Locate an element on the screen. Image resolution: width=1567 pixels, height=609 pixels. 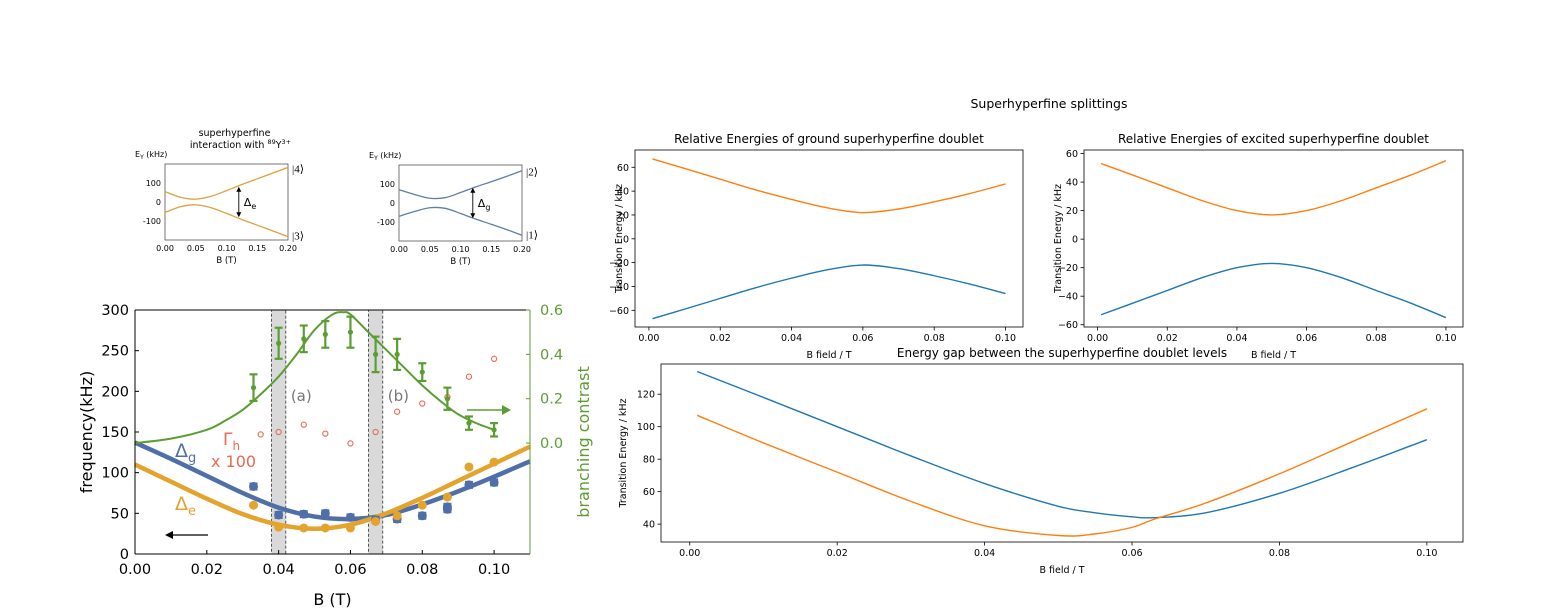
inset-ground-ytick-label: 100 is located at coordinates (387, 184).